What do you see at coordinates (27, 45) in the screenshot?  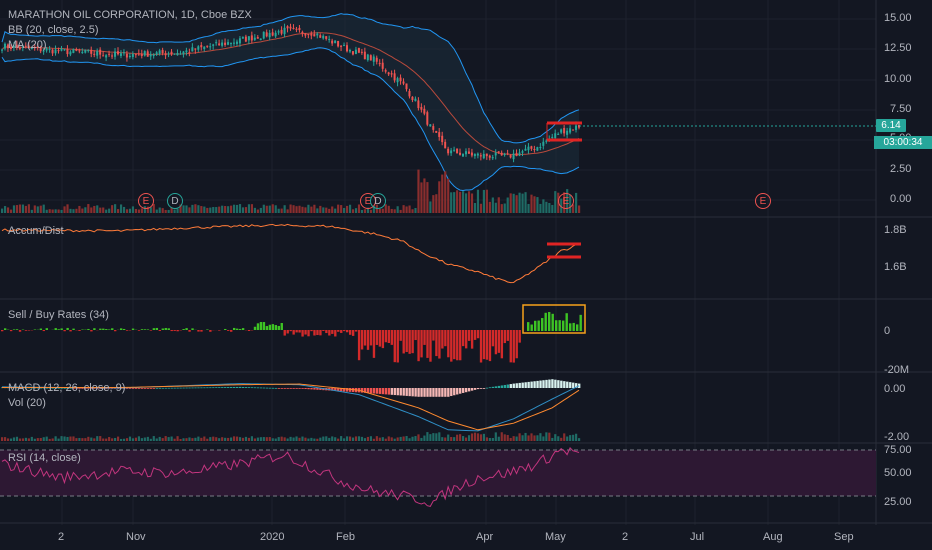 I see `ma-indicator-label: MA (20)` at bounding box center [27, 45].